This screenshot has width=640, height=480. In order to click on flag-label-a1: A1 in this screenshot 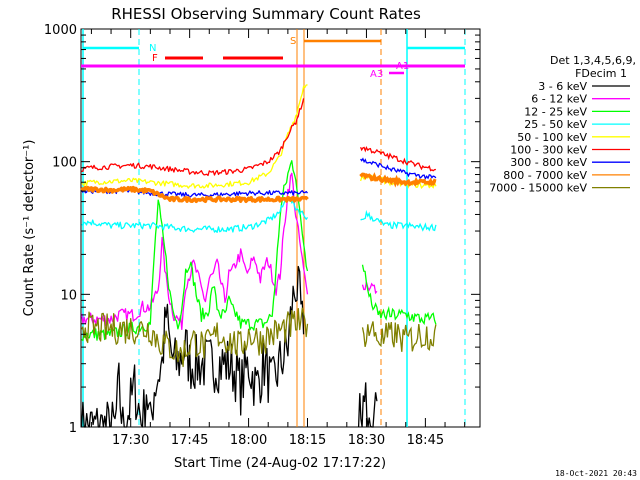, I will do `click(402, 66)`.